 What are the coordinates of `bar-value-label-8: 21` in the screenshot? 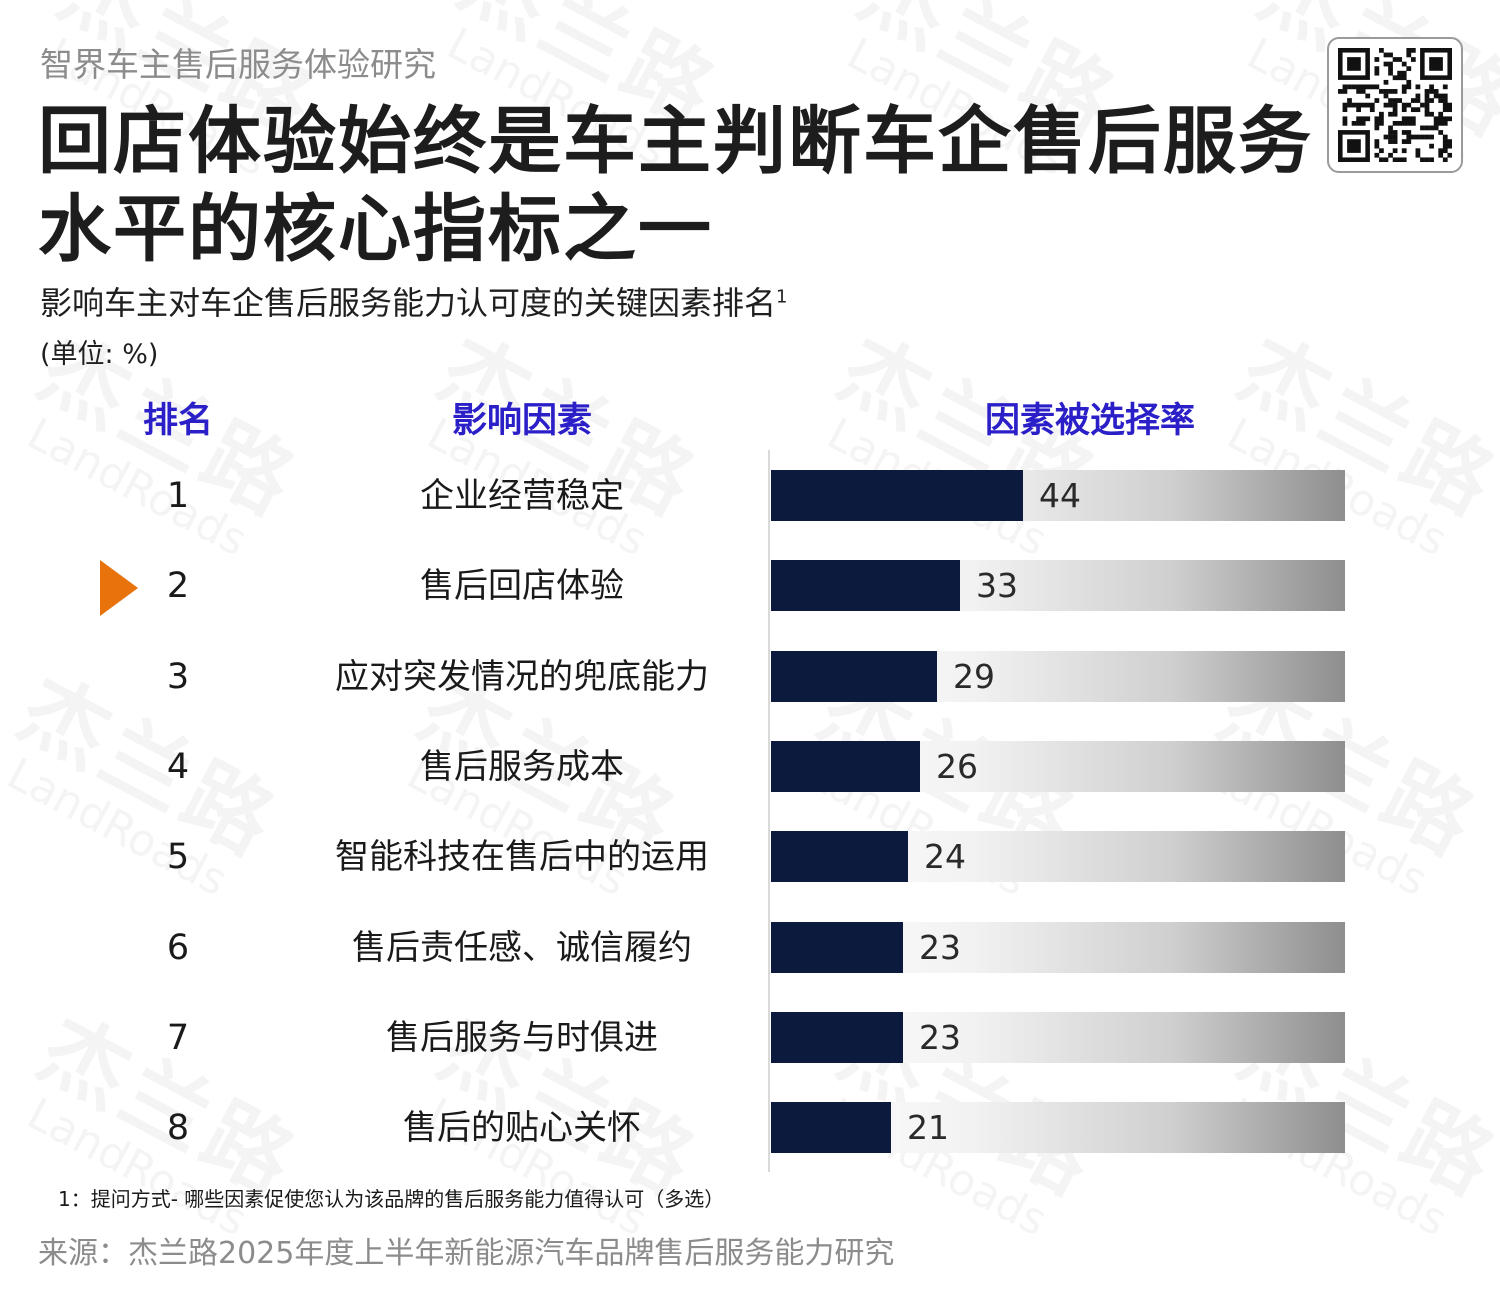 It's located at (928, 1127).